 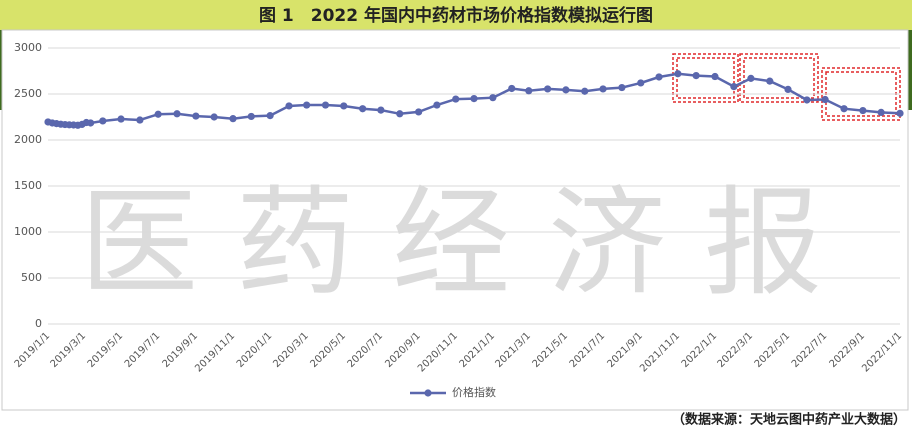 I want to click on title-bar, so click(x=456, y=15).